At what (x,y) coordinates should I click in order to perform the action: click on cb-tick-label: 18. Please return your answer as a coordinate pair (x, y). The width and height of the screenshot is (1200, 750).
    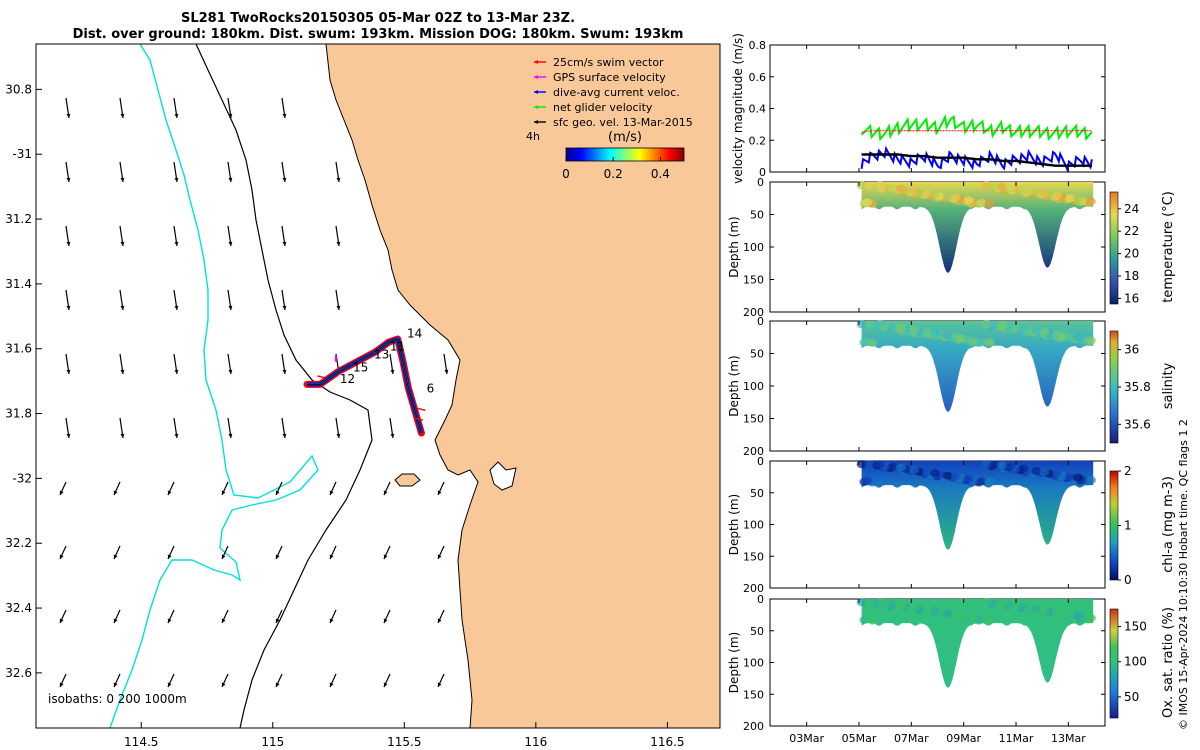
    Looking at the image, I should click on (1131, 276).